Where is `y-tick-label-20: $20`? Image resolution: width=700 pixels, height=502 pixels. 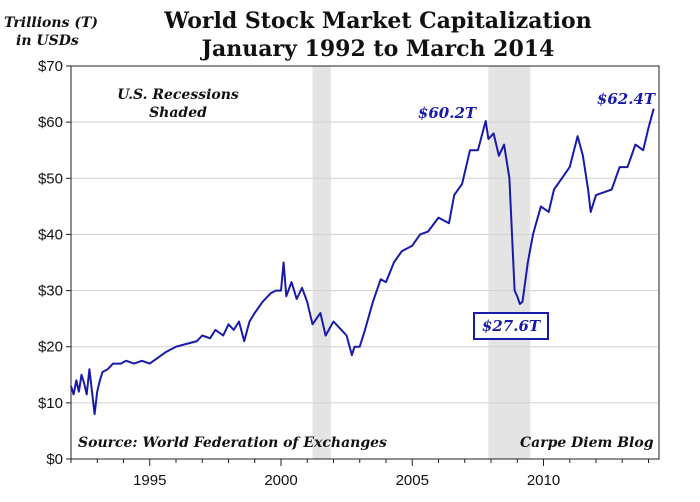 y-tick-label-20: $20 is located at coordinates (50, 347).